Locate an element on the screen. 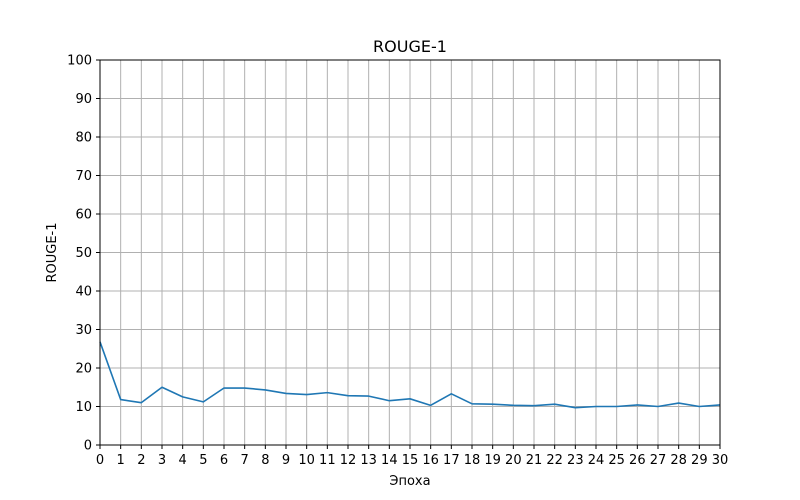 The width and height of the screenshot is (800, 500). x-axis-label: Эпоха is located at coordinates (409, 481).